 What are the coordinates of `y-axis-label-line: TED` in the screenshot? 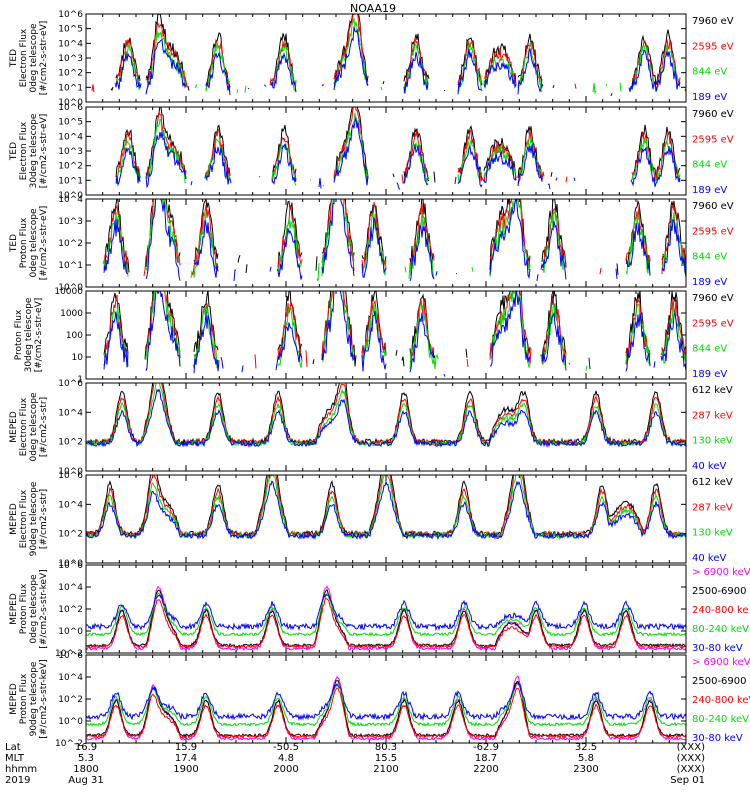 It's located at (14, 151).